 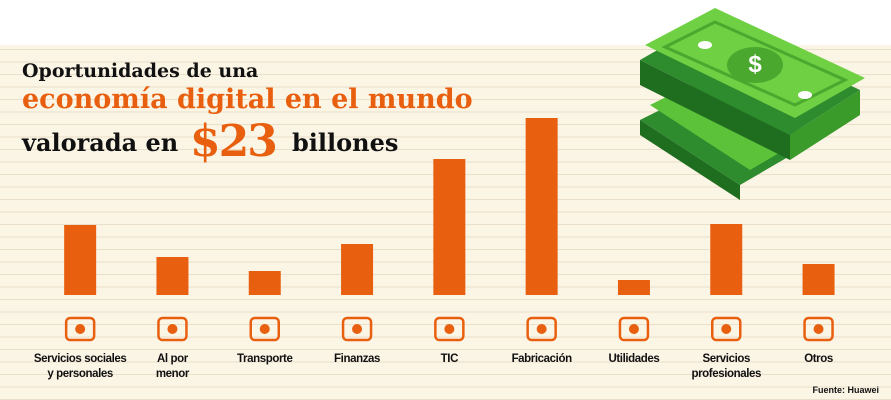 What do you see at coordinates (726, 366) in the screenshot?
I see `category-label: Servicios profesionales` at bounding box center [726, 366].